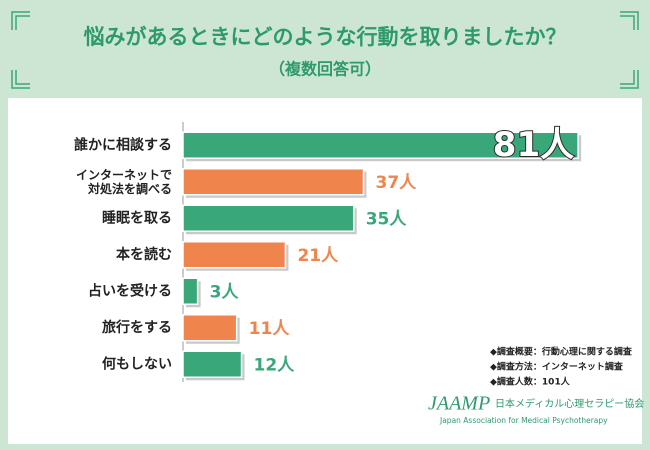  What do you see at coordinates (144, 254) in the screenshot?
I see `category-label: 本を読む` at bounding box center [144, 254].